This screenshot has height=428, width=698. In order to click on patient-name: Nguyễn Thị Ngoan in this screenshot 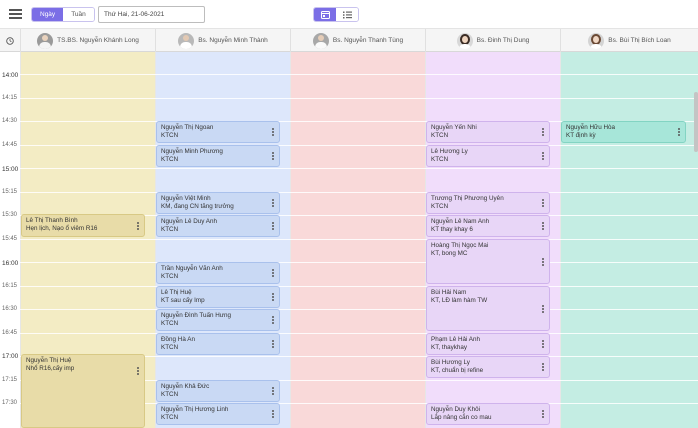, I will do `click(187, 127)`.